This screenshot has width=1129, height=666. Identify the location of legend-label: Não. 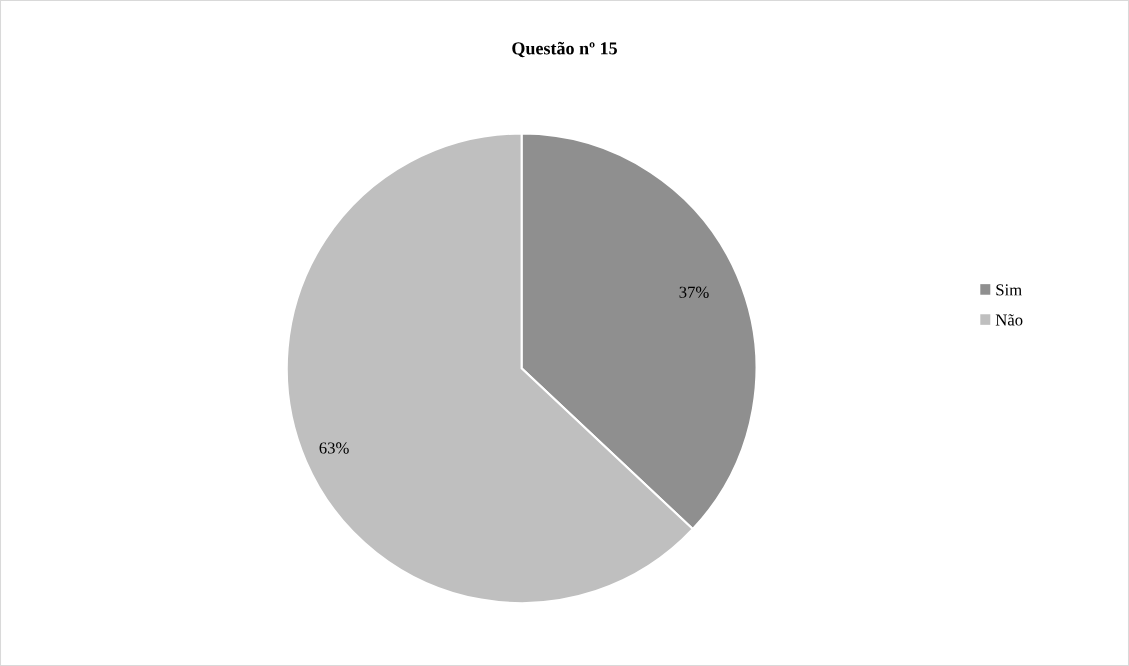
(1009, 320).